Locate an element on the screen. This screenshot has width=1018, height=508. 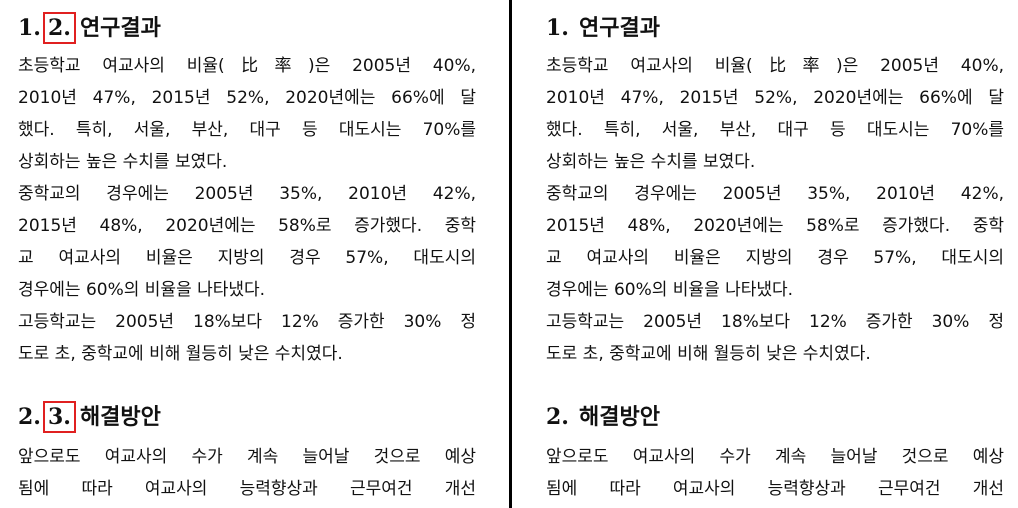
section-heading: 2. 3. 해결방안 is located at coordinates (89, 417).